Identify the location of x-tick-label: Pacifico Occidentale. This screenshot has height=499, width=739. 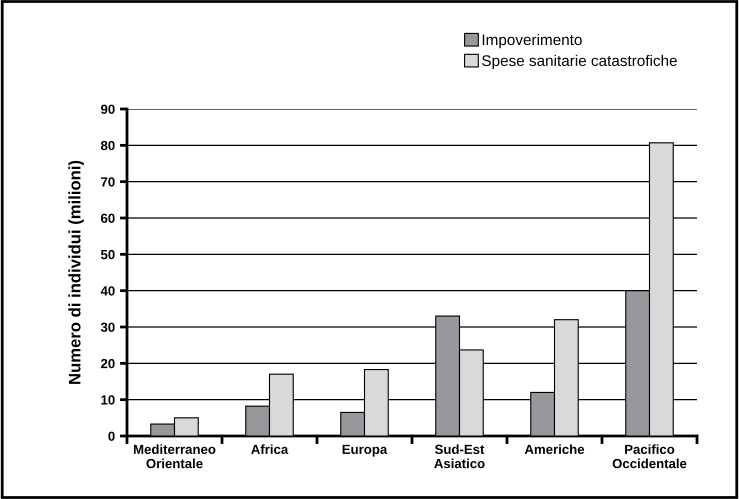
(649, 456).